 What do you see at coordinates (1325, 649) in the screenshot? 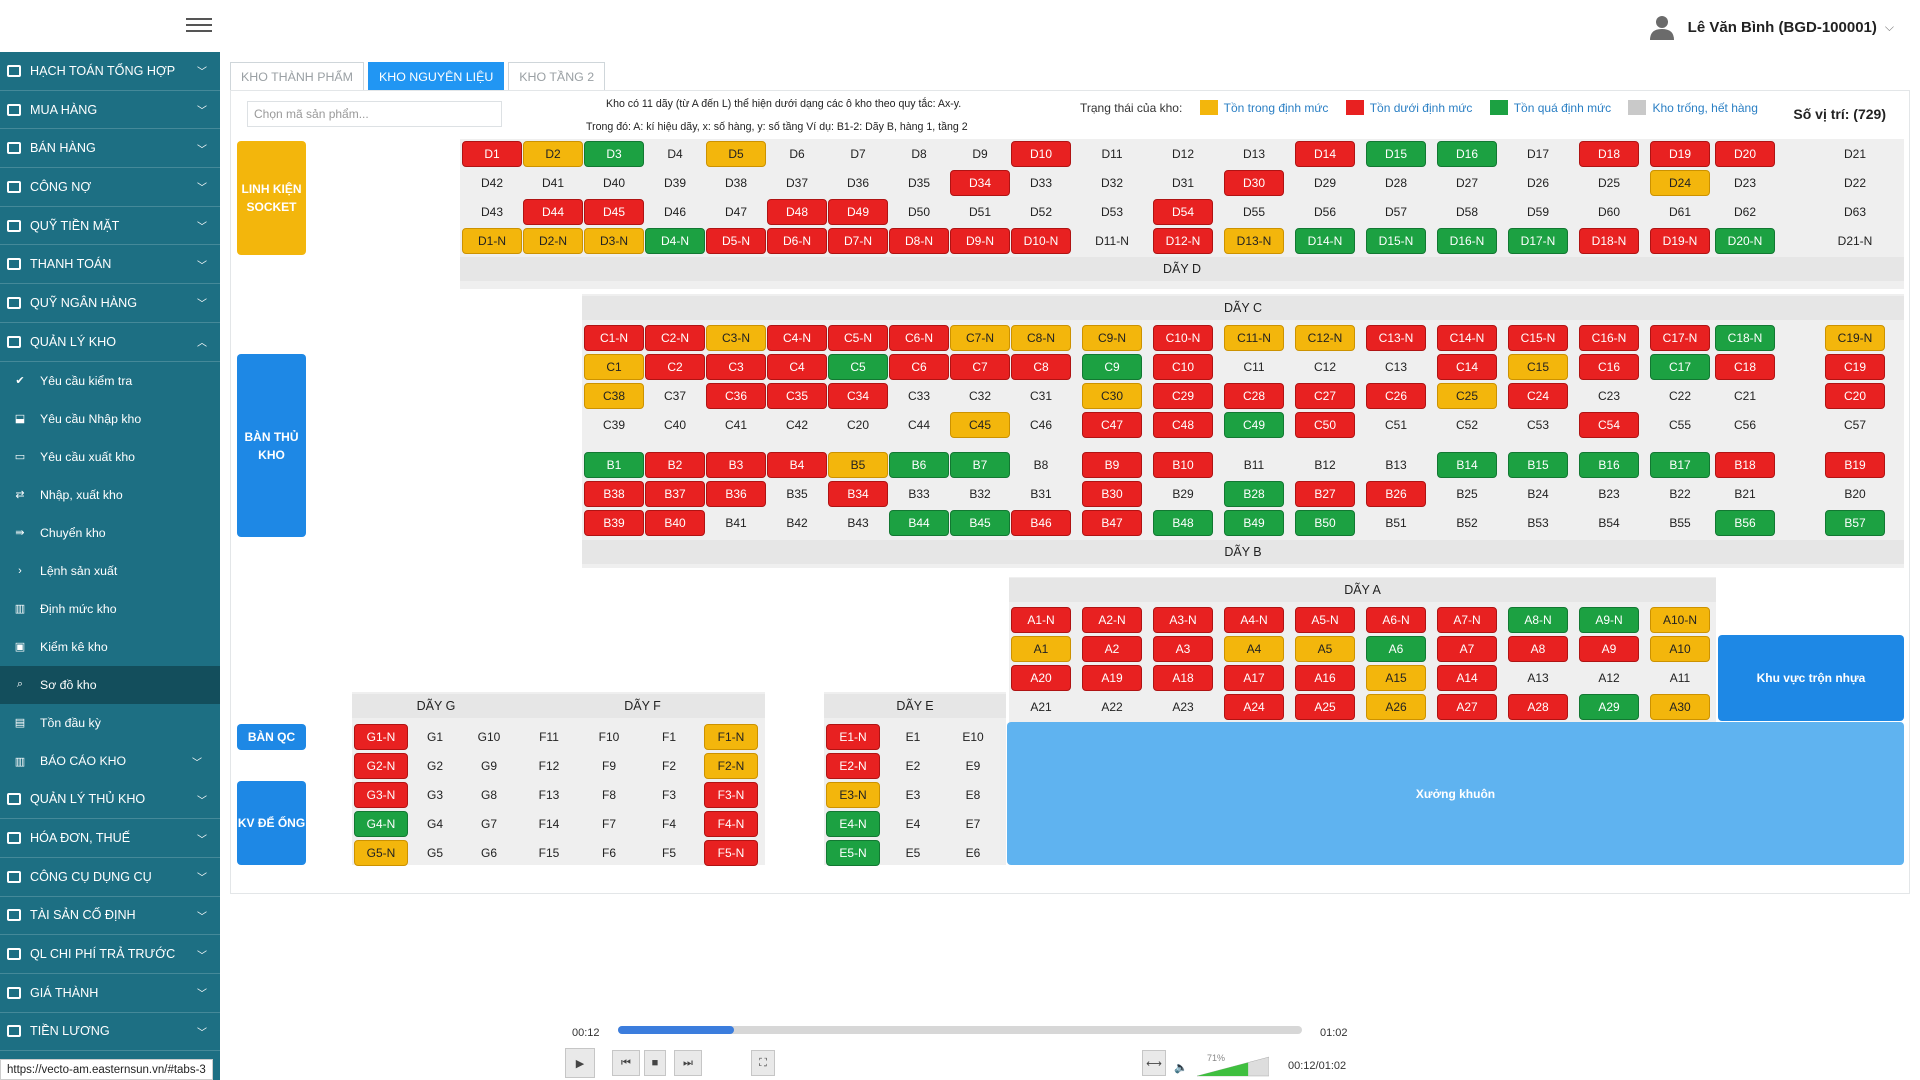
I see `storage-cell-a5: A5` at bounding box center [1325, 649].